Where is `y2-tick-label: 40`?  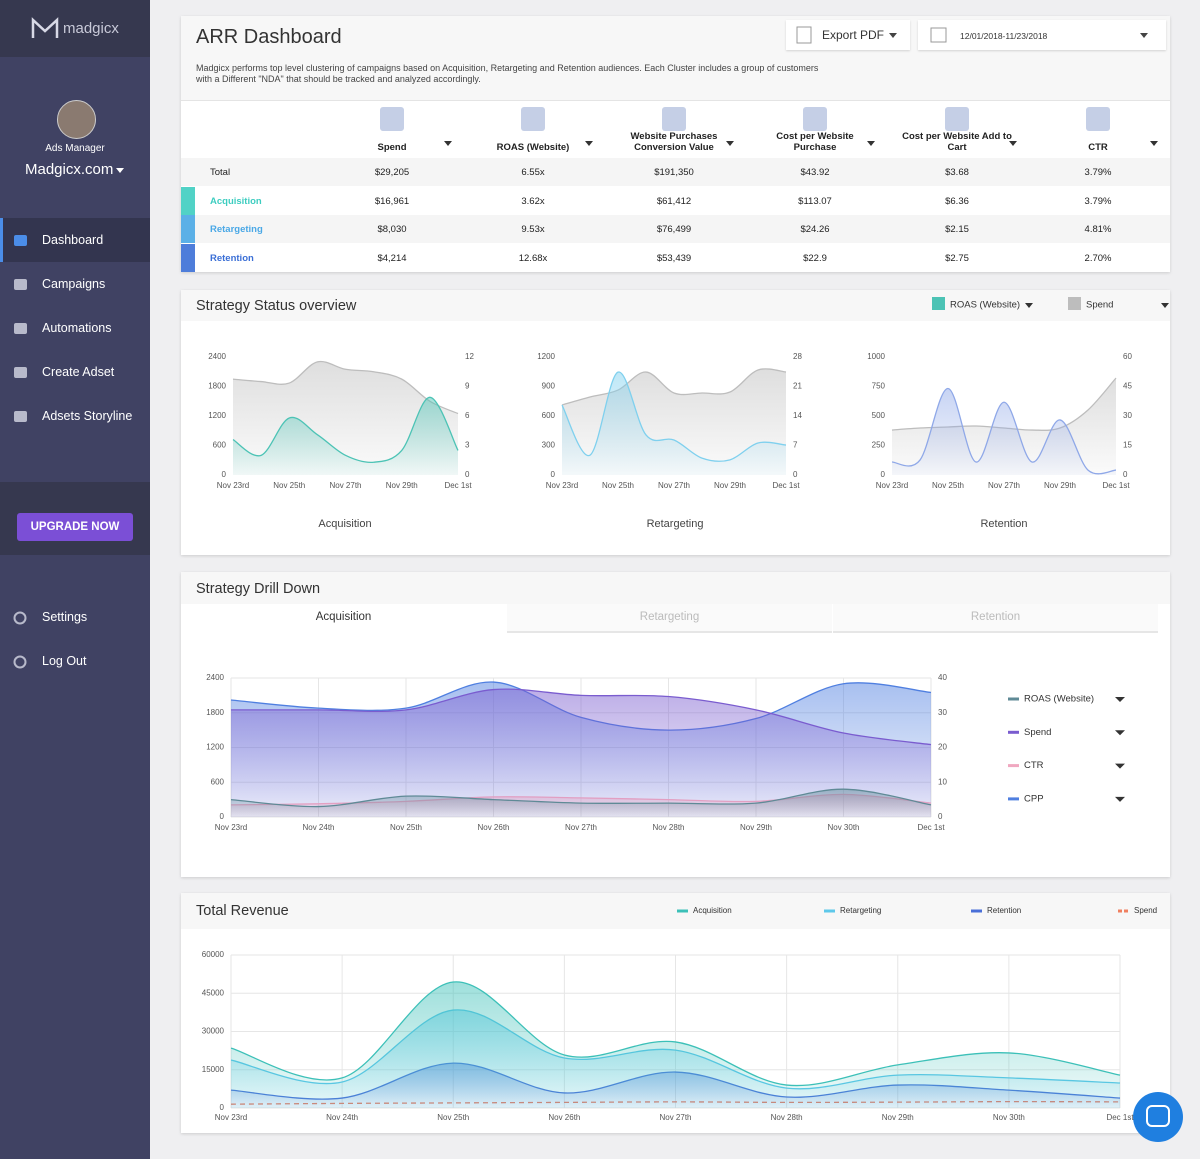 y2-tick-label: 40 is located at coordinates (942, 677).